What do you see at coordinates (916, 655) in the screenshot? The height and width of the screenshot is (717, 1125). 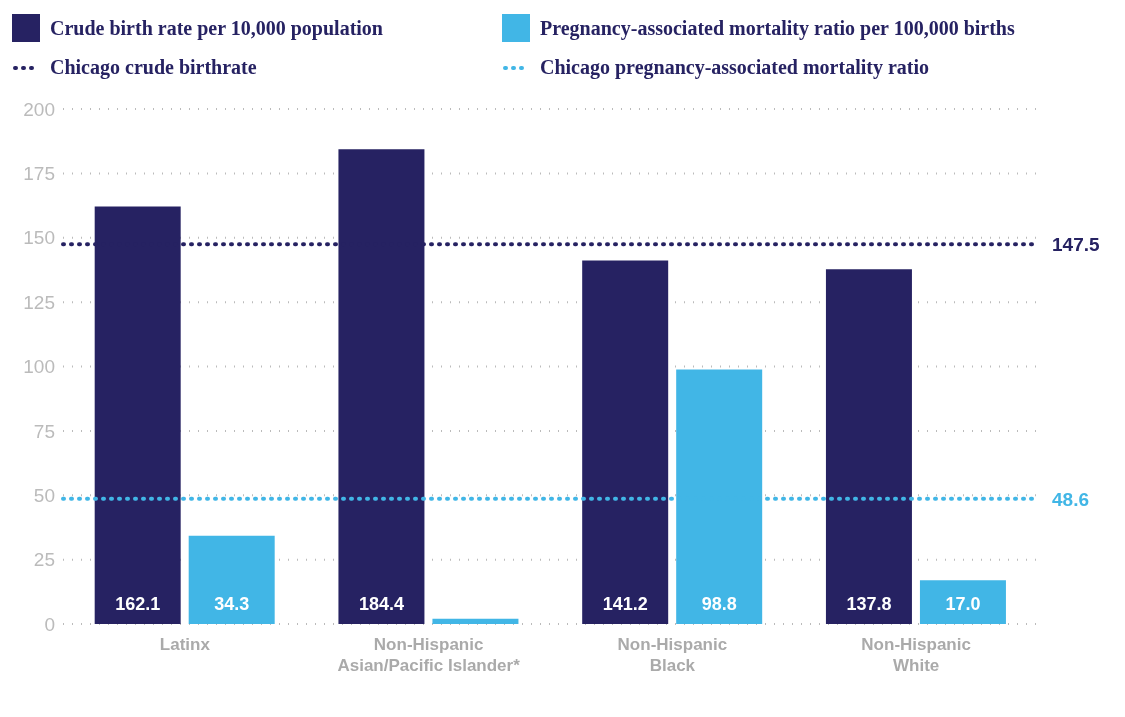 I see `x-tick-label: Non-Hispanic White` at bounding box center [916, 655].